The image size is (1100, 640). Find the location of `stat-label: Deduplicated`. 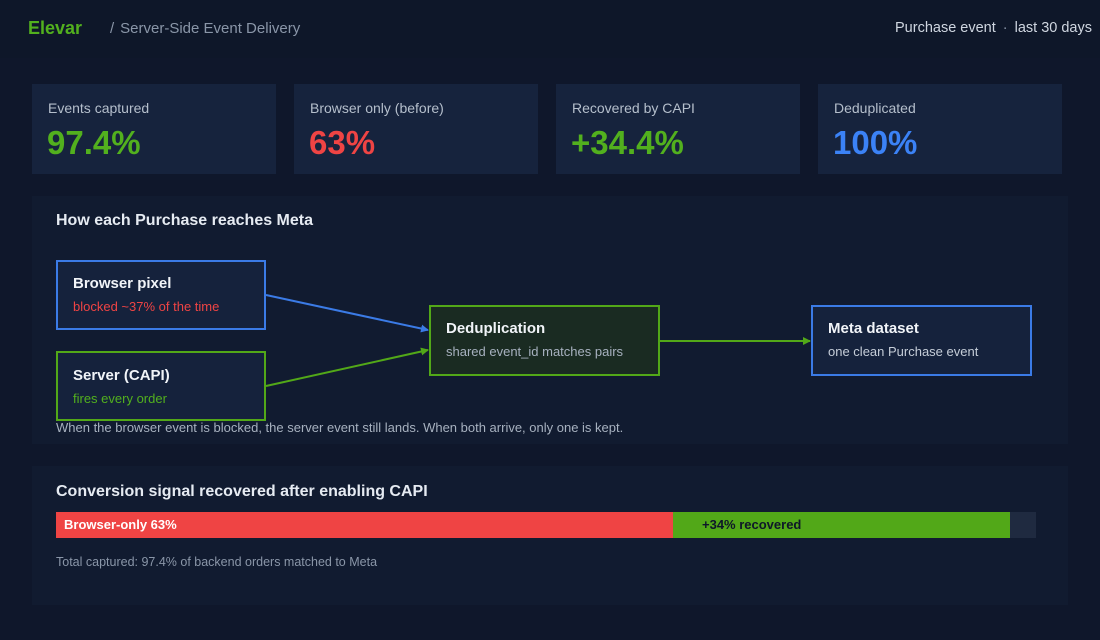

stat-label: Deduplicated is located at coordinates (875, 108).